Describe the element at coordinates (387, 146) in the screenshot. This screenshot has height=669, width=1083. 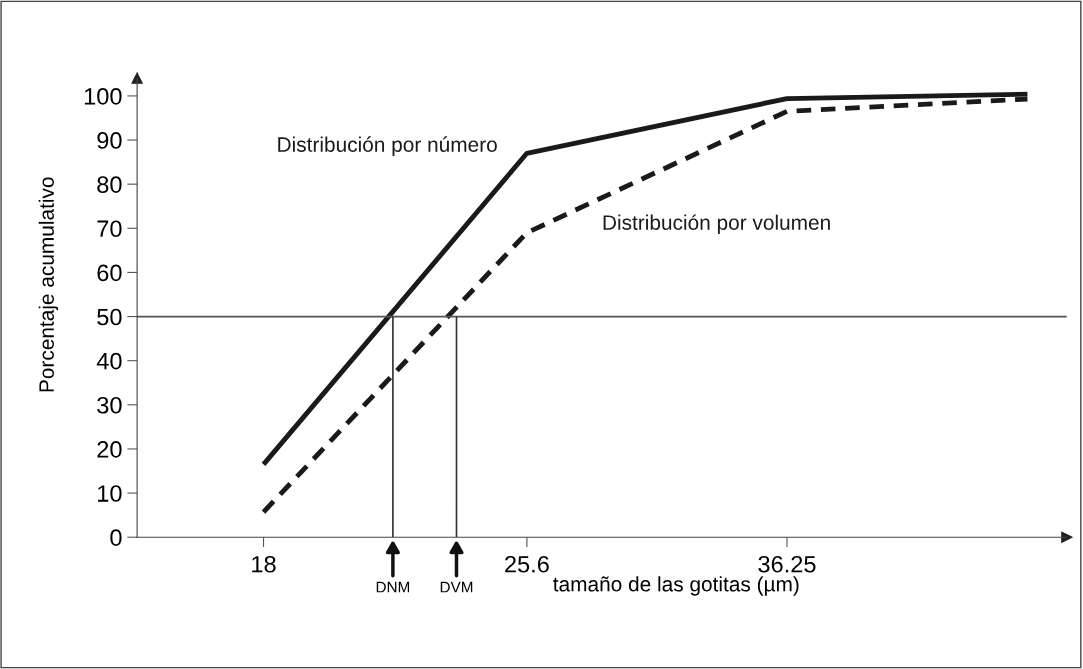
I see `series-label: Distribución por número` at that location.